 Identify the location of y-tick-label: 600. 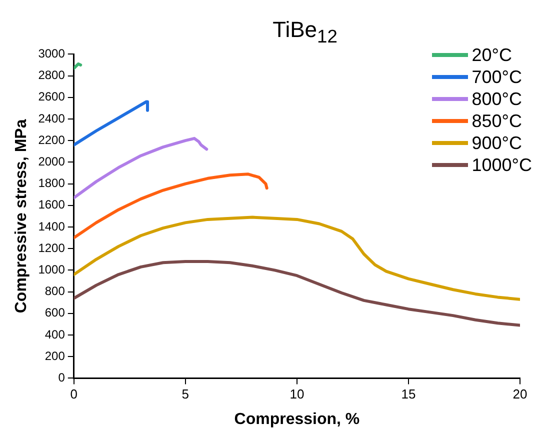
(55, 313).